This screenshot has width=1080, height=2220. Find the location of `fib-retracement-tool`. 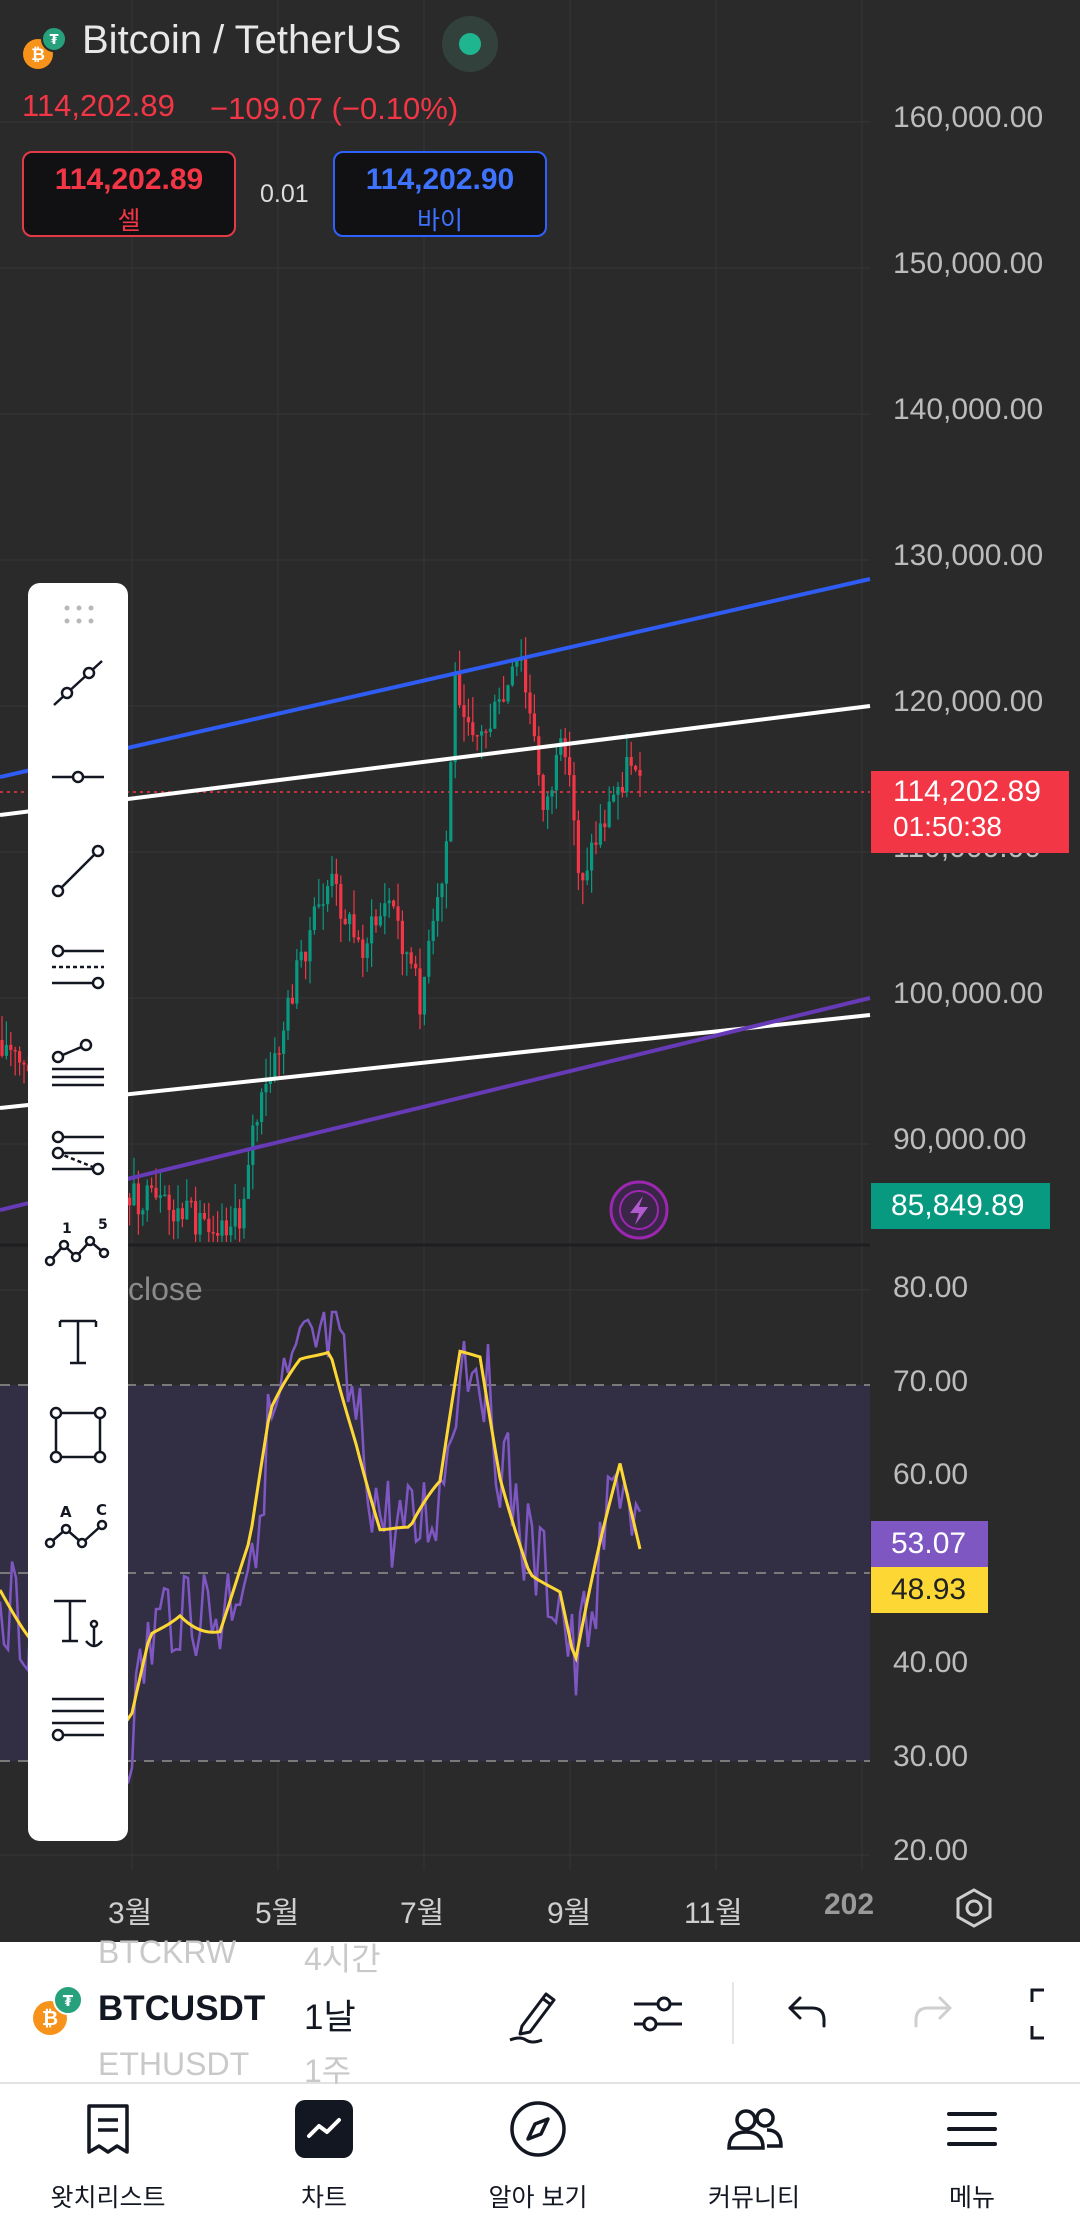

fib-retracement-tool is located at coordinates (78, 1153).